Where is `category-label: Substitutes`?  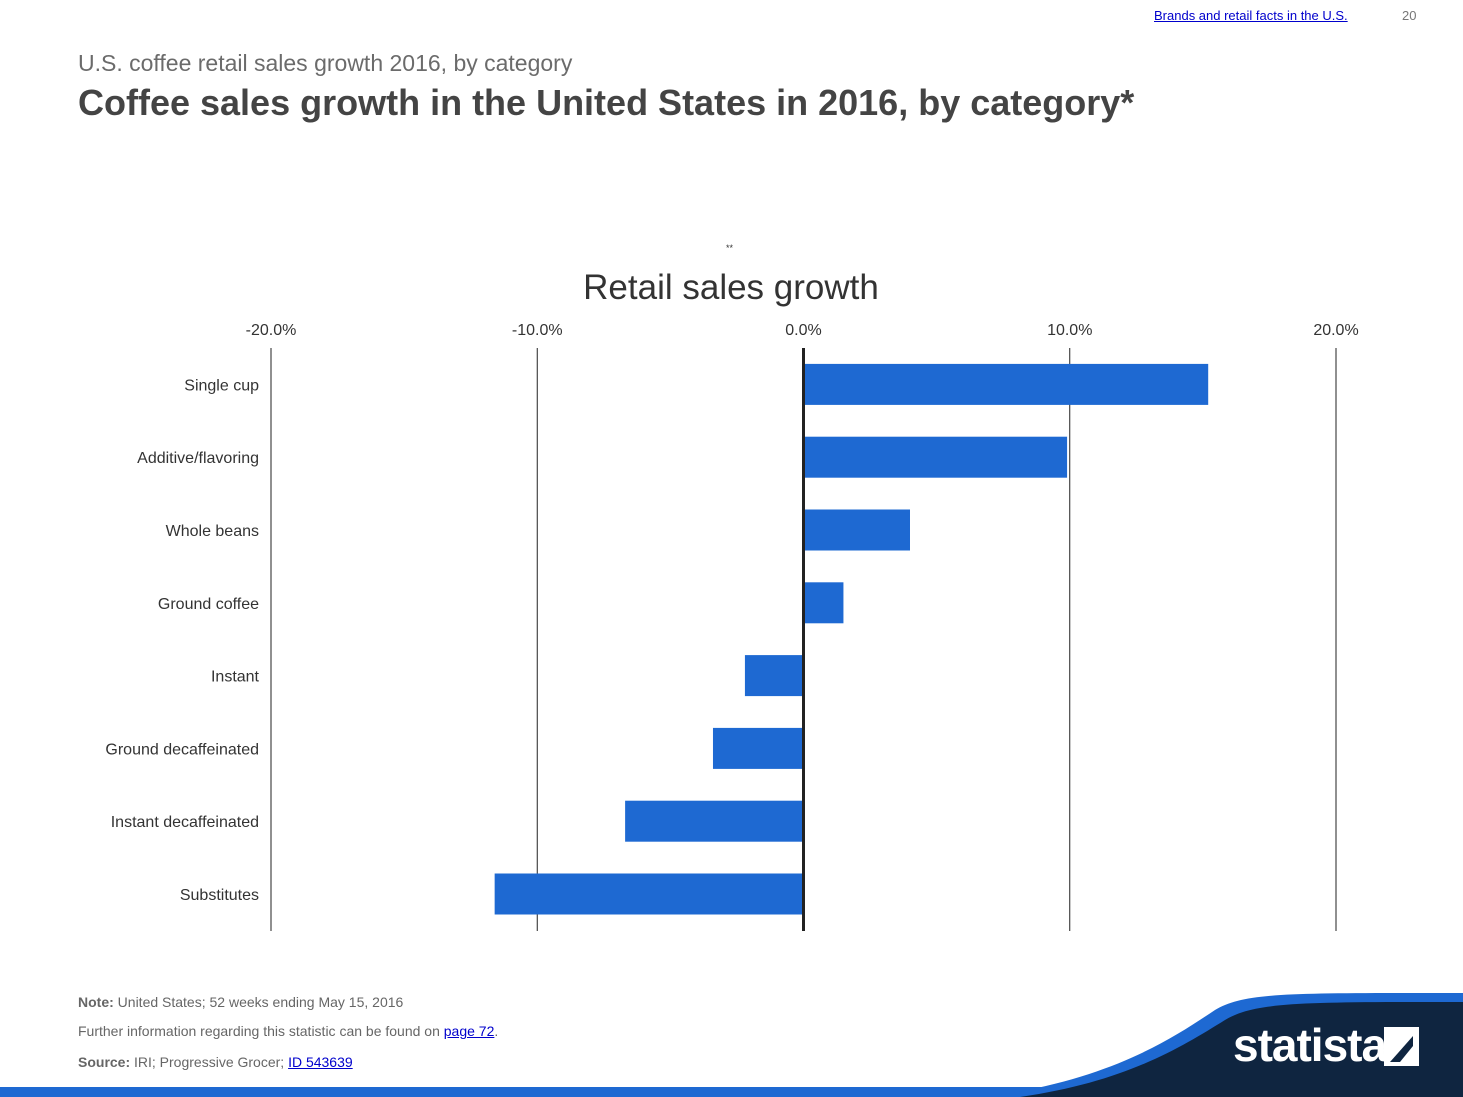
category-label: Substitutes is located at coordinates (219, 895).